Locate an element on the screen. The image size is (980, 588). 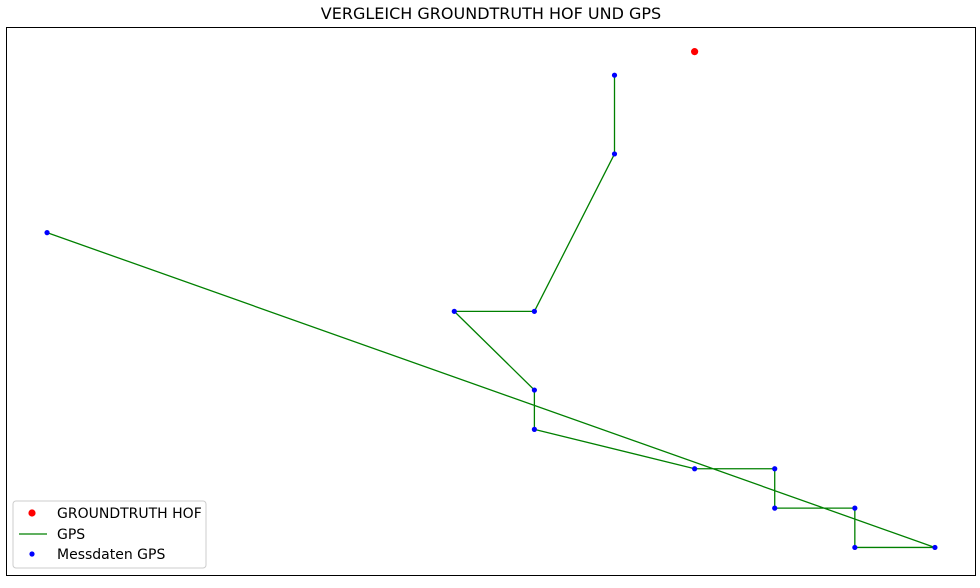
legend: GROUNDTRUTH HOF GPS Messdaten GPS is located at coordinates (109, 534).